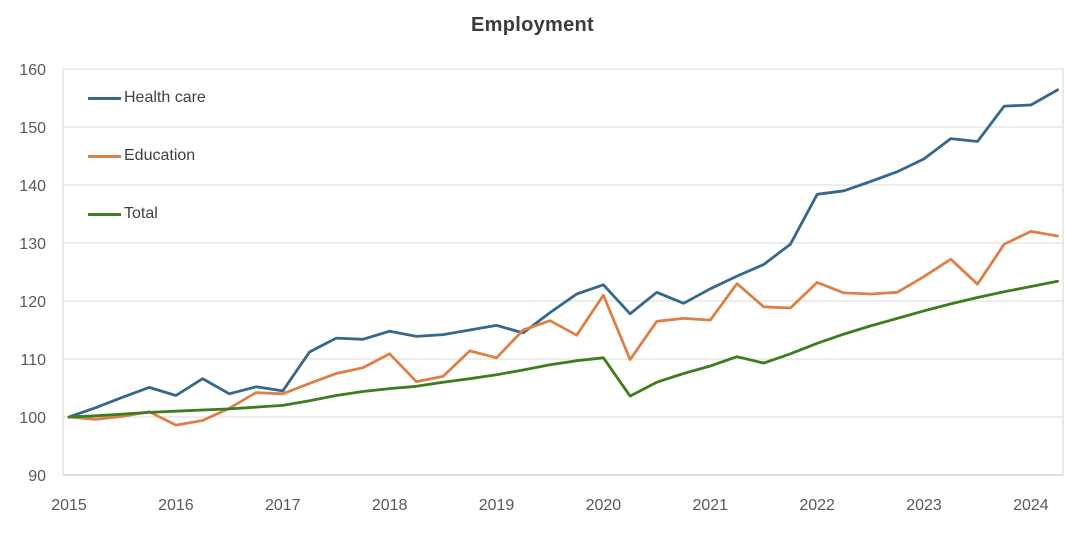  What do you see at coordinates (32, 418) in the screenshot?
I see `y-tick-label-100: 100` at bounding box center [32, 418].